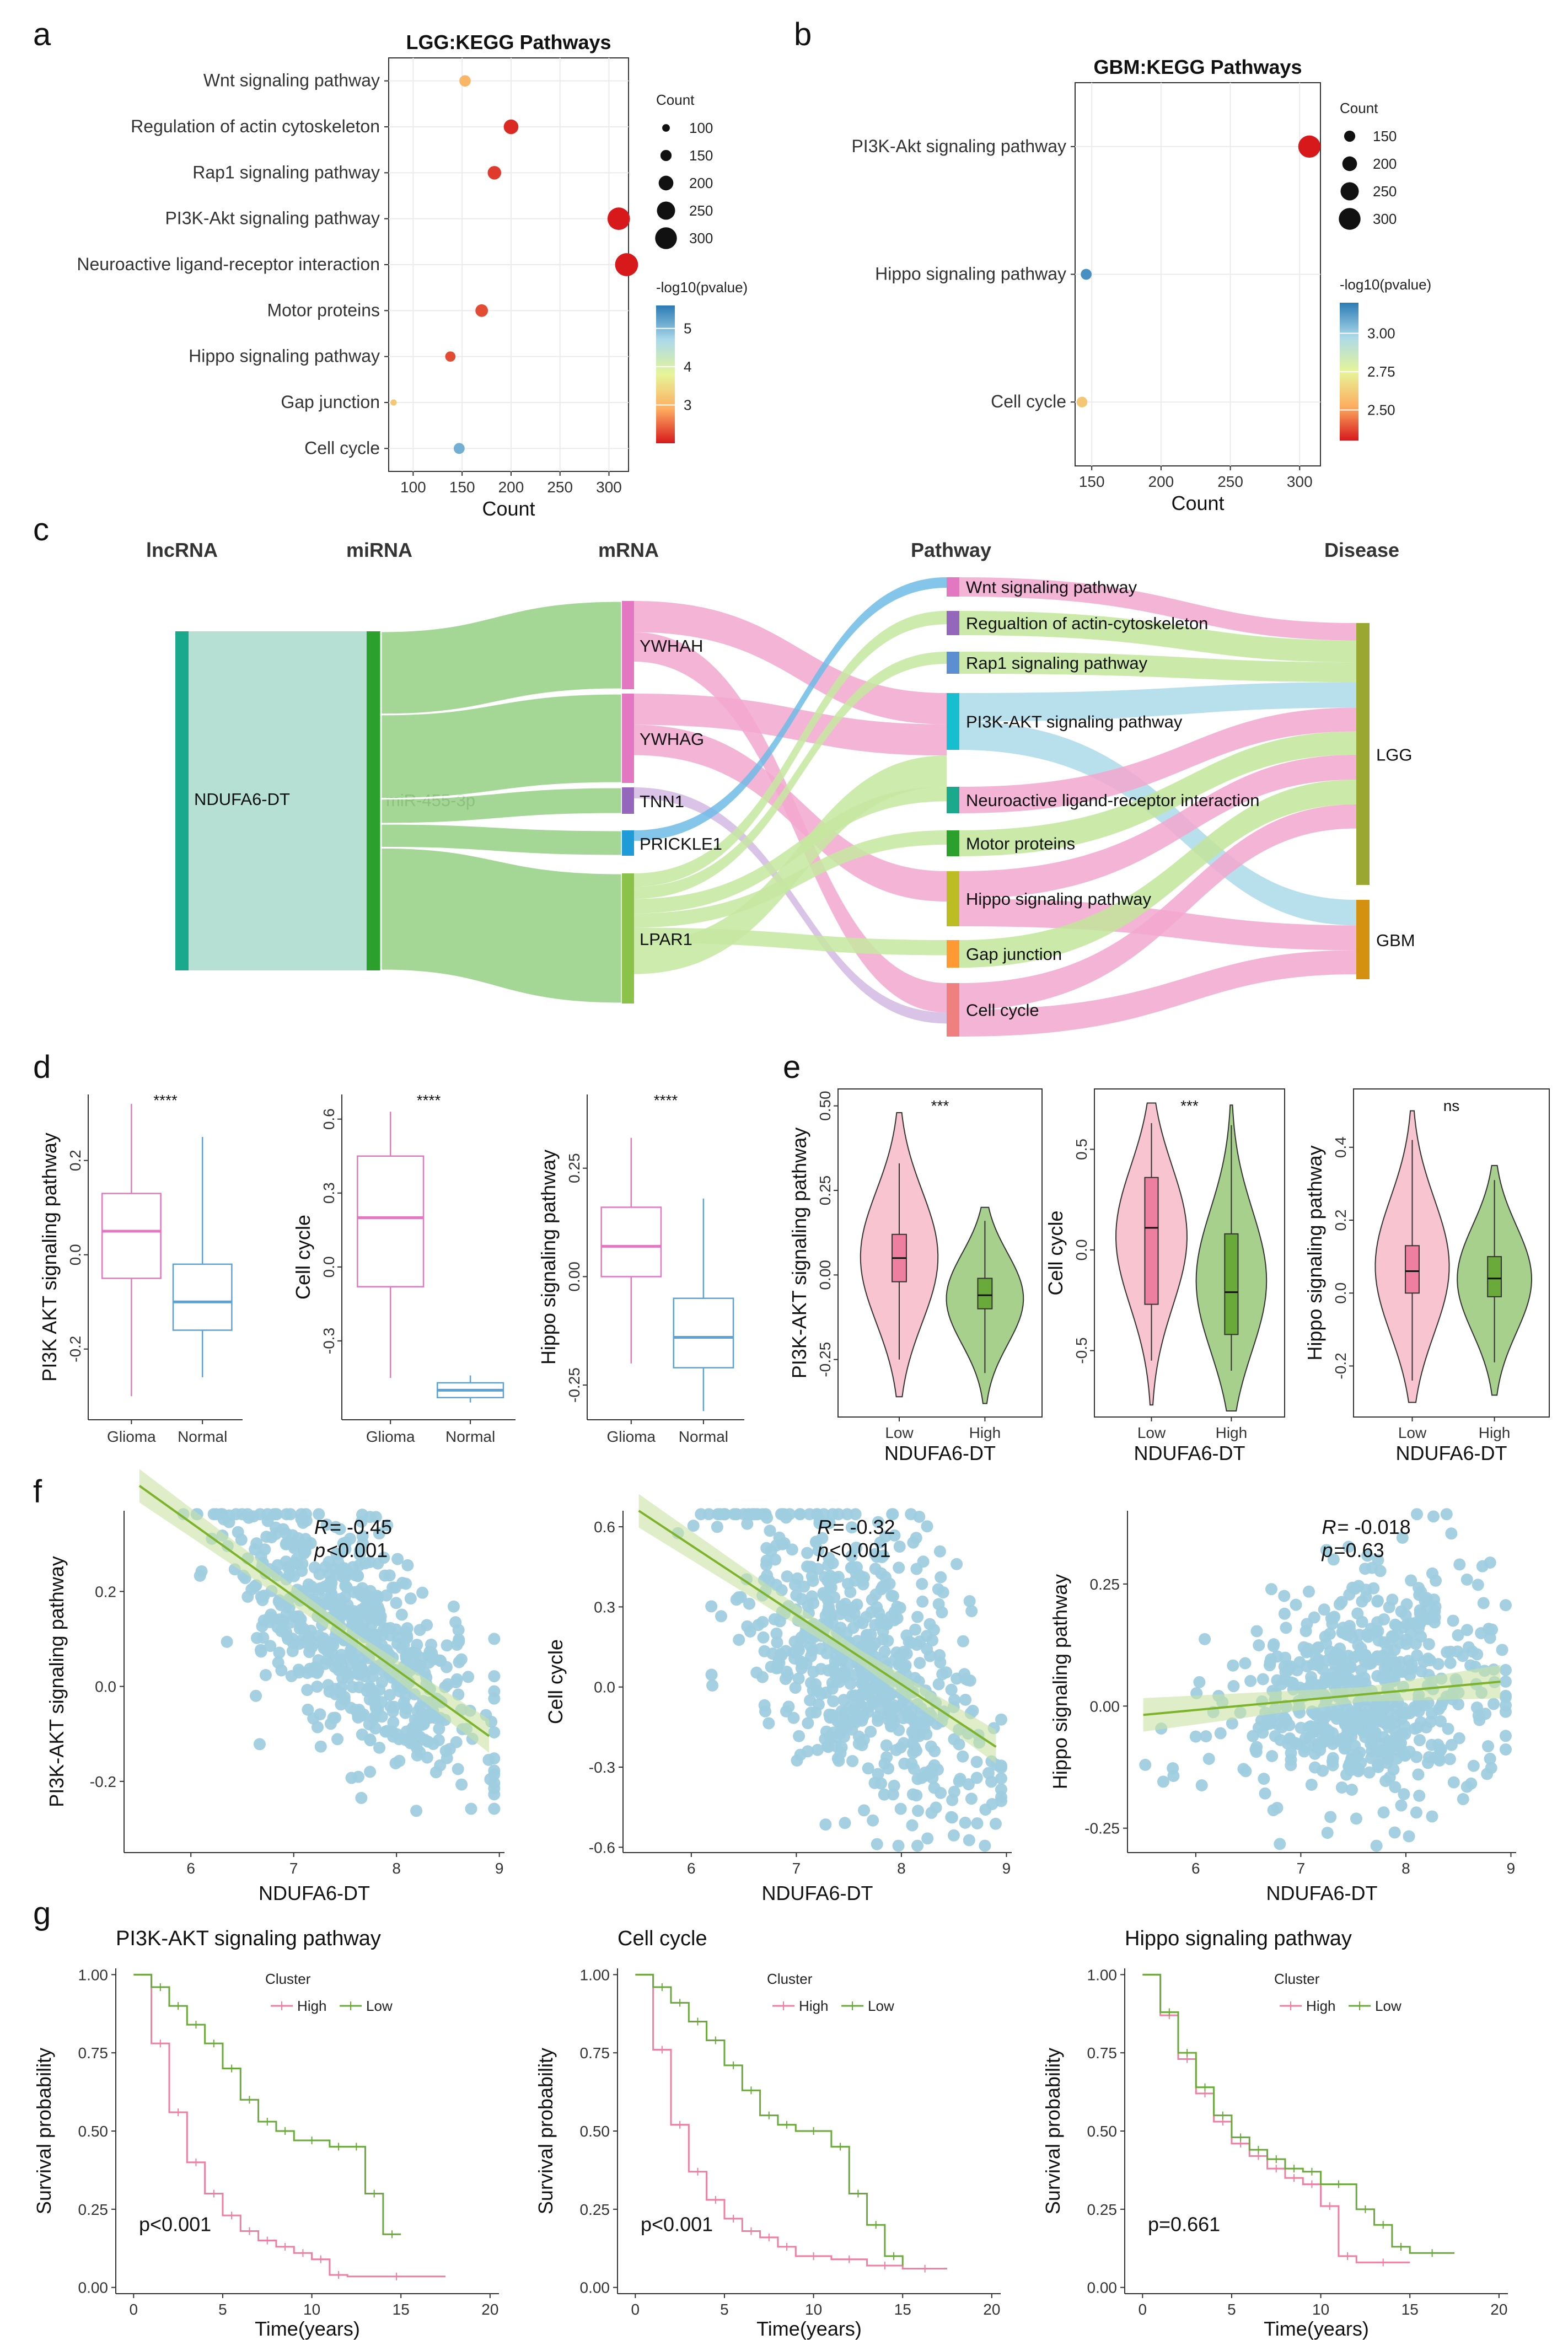 The width and height of the screenshot is (1568, 2340). I want to click on x-tick-label: 10, so click(1320, 2309).